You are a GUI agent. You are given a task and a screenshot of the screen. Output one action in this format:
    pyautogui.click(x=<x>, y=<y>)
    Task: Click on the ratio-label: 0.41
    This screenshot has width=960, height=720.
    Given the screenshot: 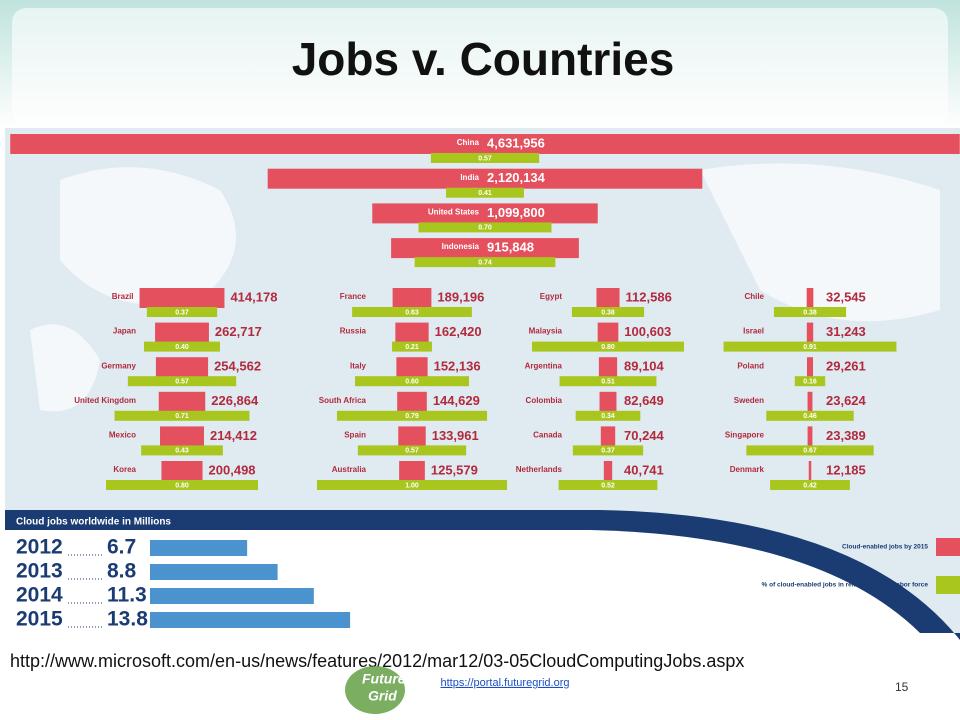 What is the action you would take?
    pyautogui.click(x=485, y=193)
    